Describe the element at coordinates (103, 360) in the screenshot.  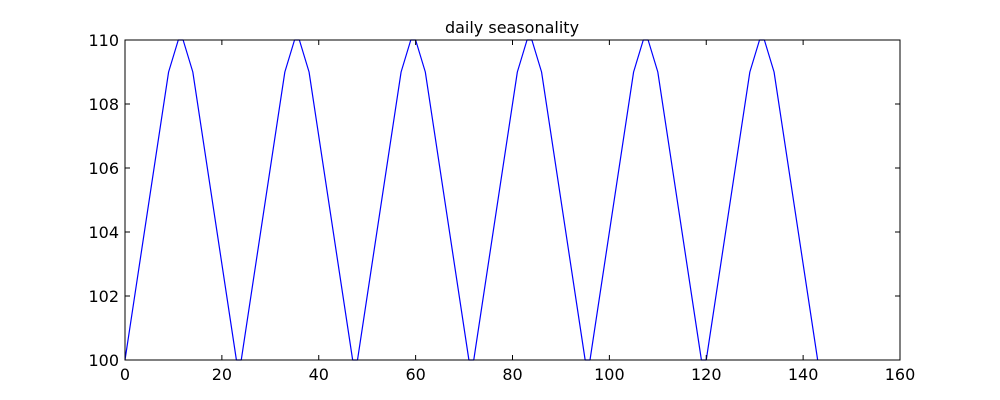
I see `y-tick-label: 100` at that location.